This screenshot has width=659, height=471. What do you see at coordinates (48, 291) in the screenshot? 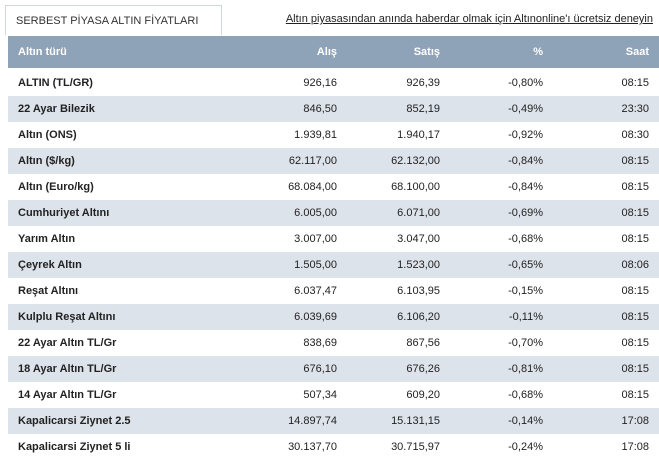
I see `table-cell: Reşat Altını` at bounding box center [48, 291].